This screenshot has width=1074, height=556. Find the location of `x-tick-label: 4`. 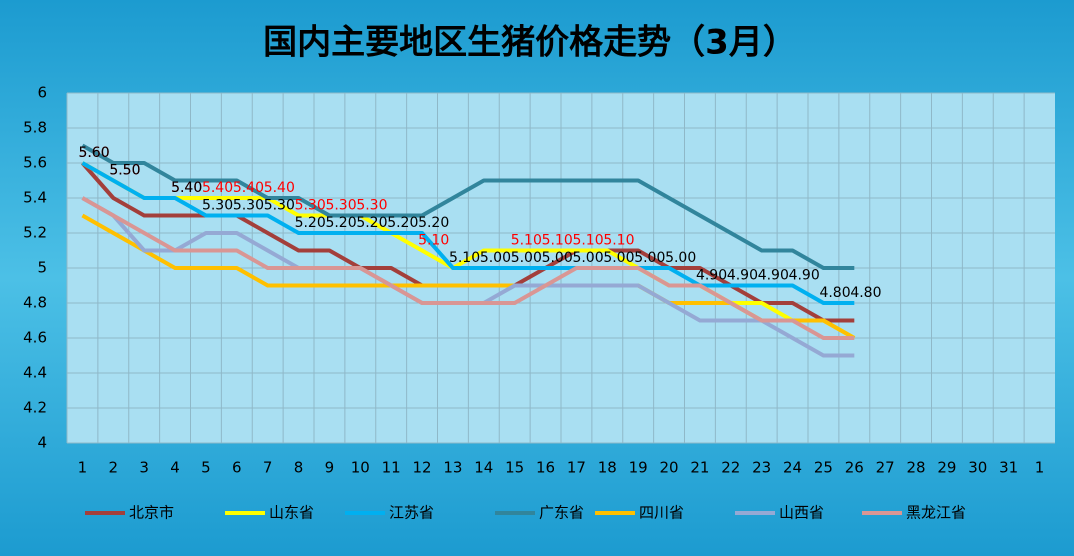

x-tick-label: 4 is located at coordinates (175, 468).